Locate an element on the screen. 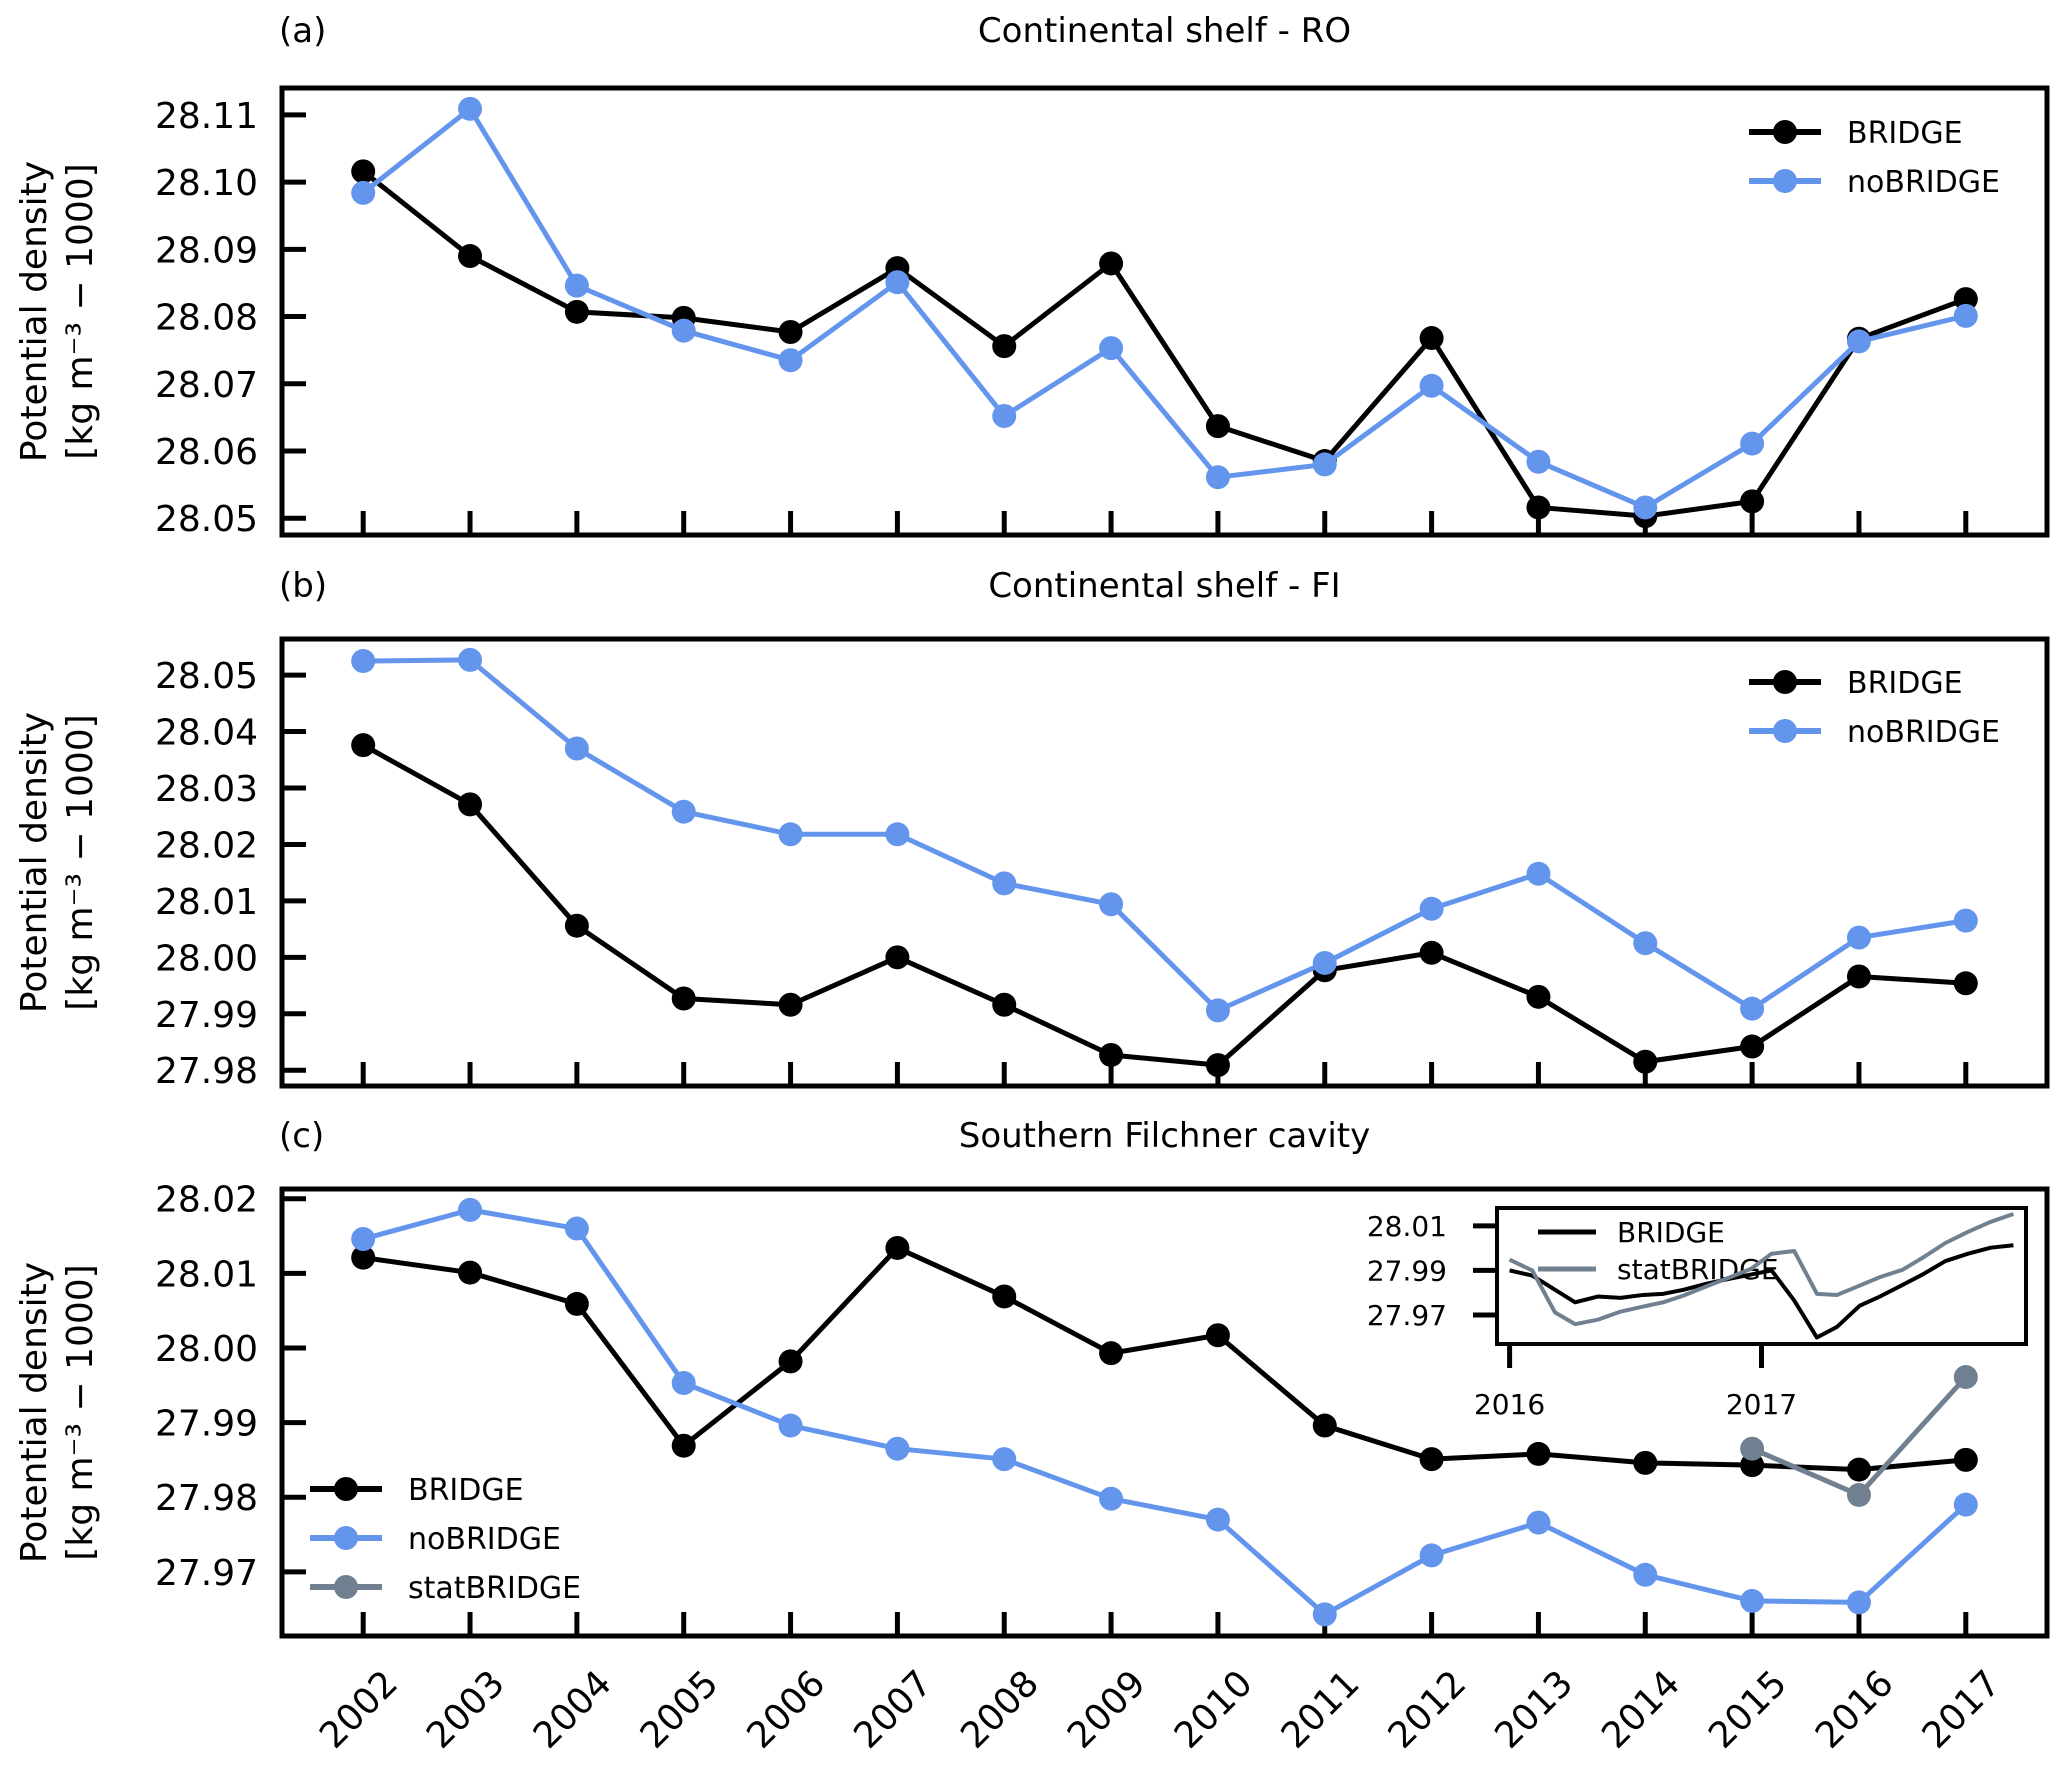 Image resolution: width=2067 pixels, height=1770 pixels. x-tick-label: 2012 is located at coordinates (1428, 1710).